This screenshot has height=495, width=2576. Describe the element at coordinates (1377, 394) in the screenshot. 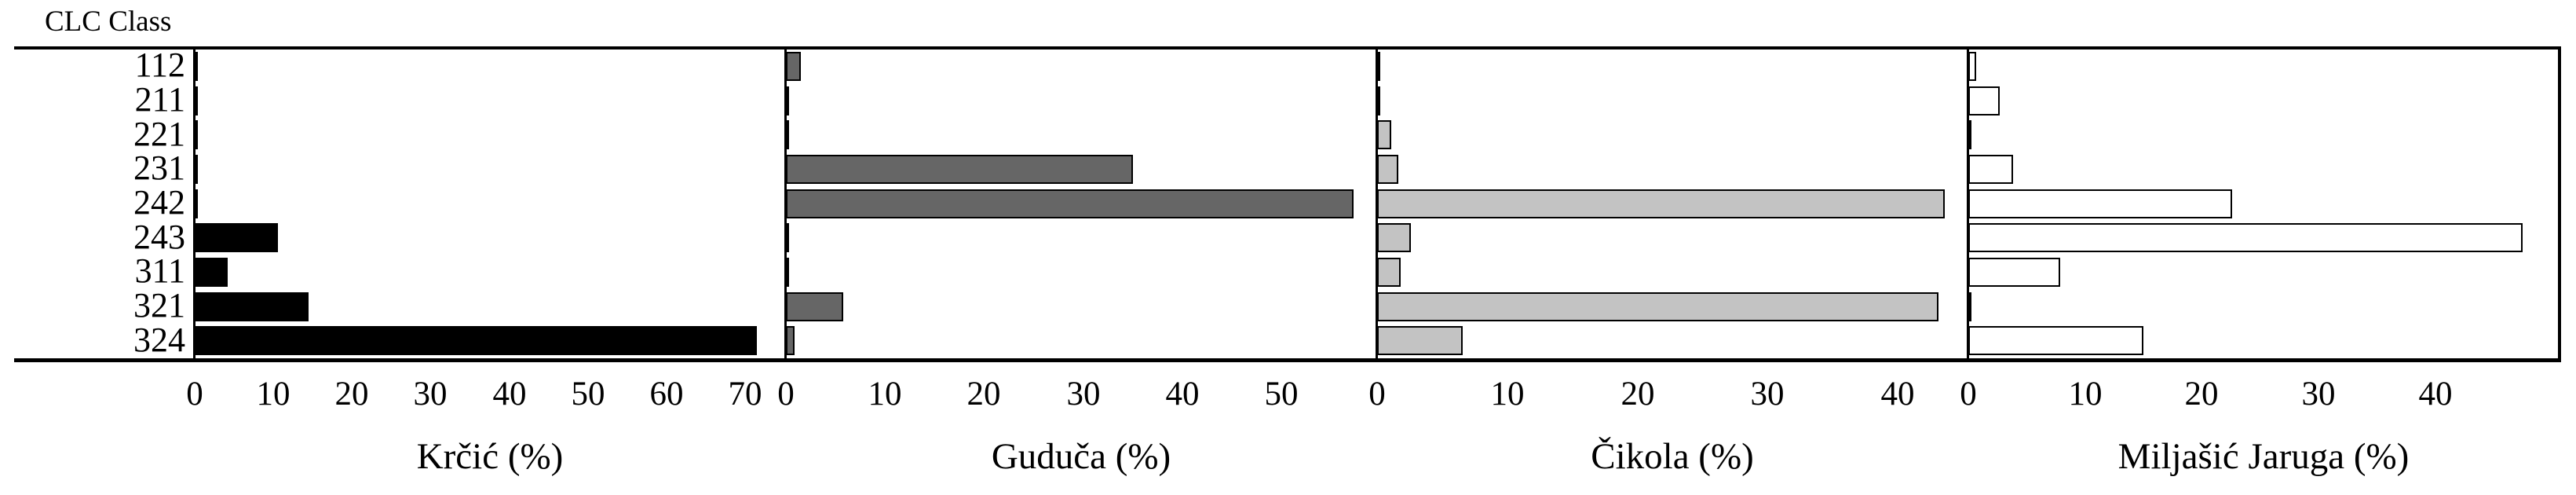

I see `panel-3-tick-0: 0` at that location.